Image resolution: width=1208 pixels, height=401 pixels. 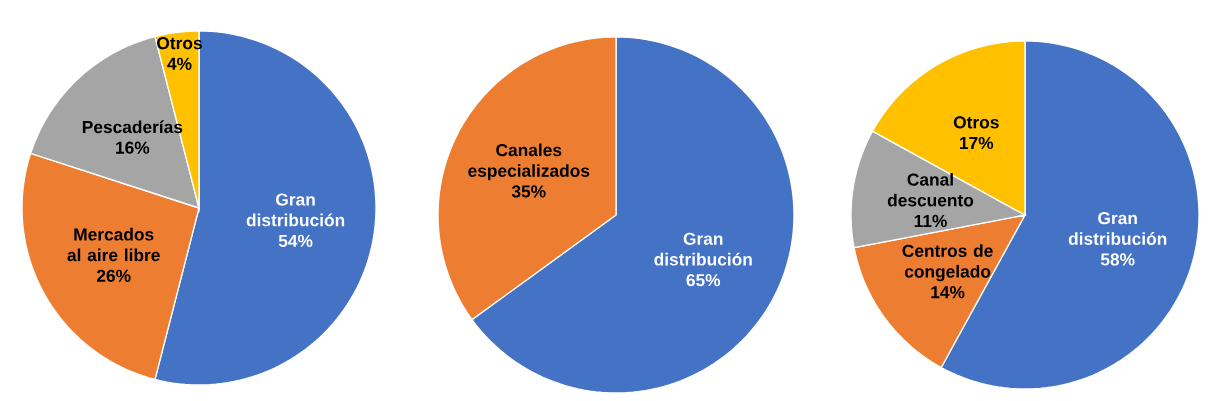 I want to click on data-label: 65%, so click(x=703, y=280).